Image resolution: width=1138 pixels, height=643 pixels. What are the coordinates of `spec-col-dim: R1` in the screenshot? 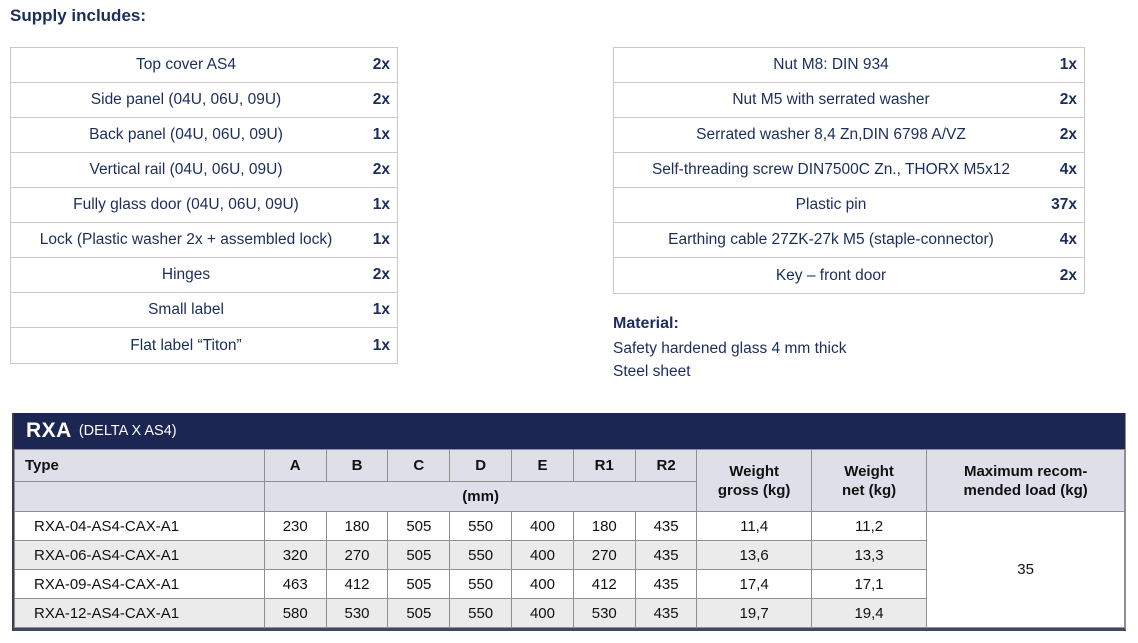 It's located at (604, 465).